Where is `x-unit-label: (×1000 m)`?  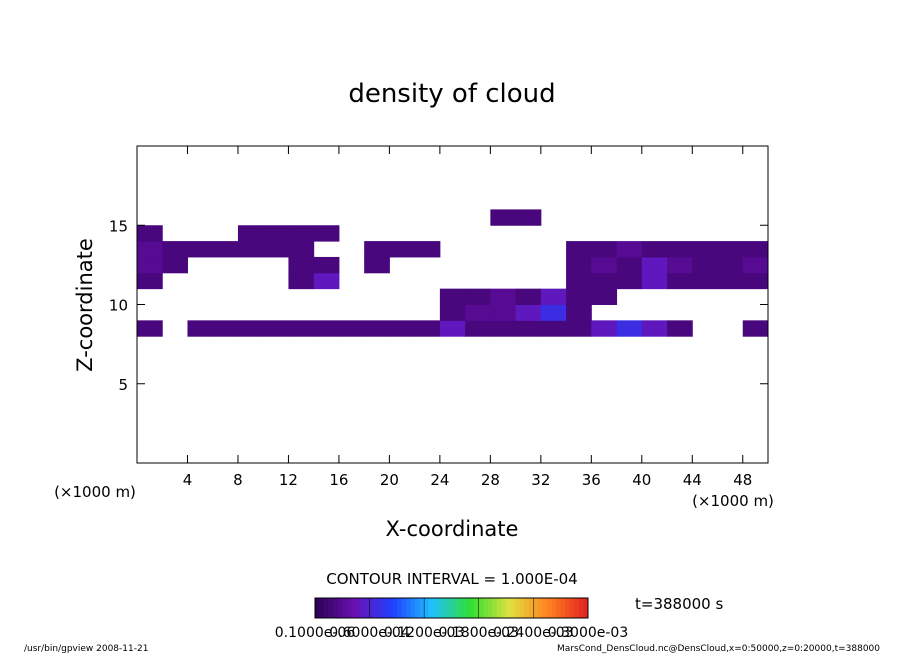
x-unit-label: (×1000 m) is located at coordinates (733, 501).